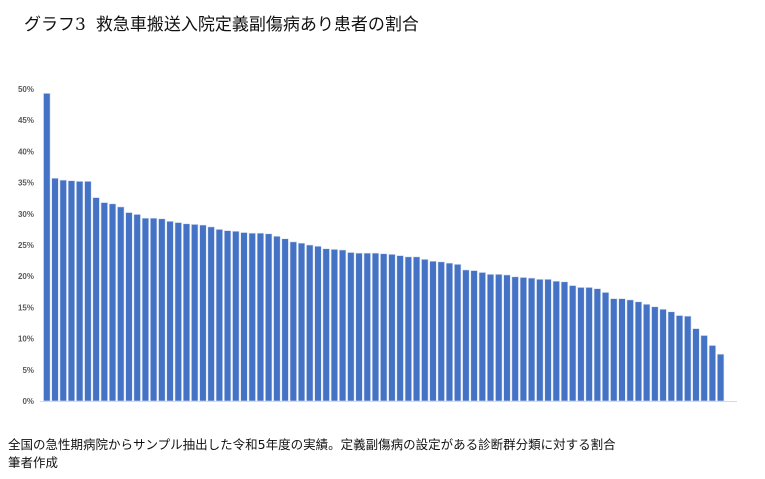  Describe the element at coordinates (26, 120) in the screenshot. I see `y-tick-label: 45%` at that location.